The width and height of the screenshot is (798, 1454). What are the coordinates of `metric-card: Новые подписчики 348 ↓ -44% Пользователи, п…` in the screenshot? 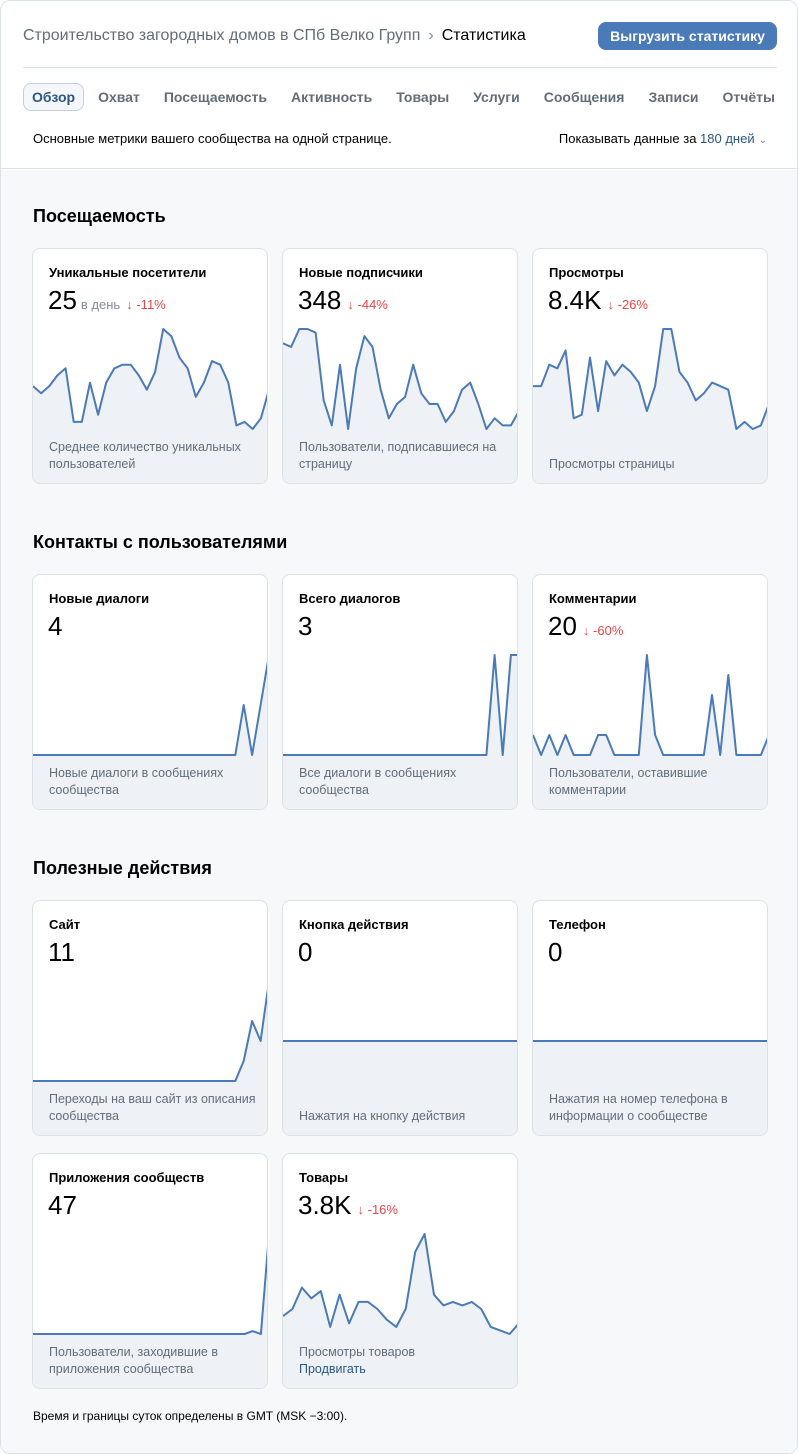 It's located at (400, 366).